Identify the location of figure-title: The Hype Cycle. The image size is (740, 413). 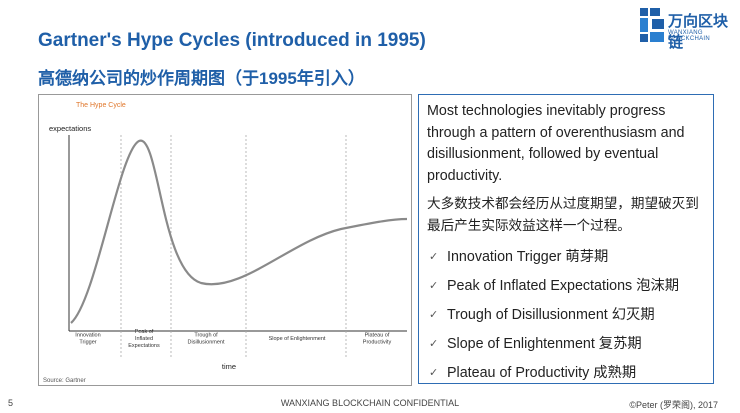
(101, 105).